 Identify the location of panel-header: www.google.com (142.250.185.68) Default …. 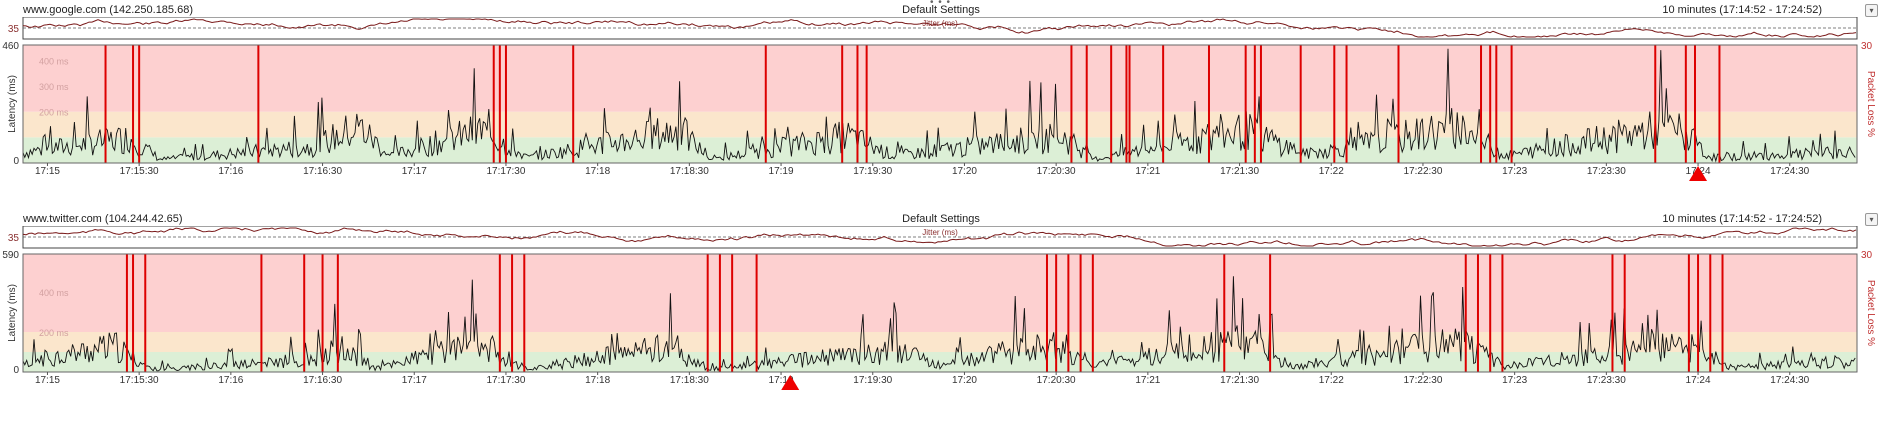
(941, 10).